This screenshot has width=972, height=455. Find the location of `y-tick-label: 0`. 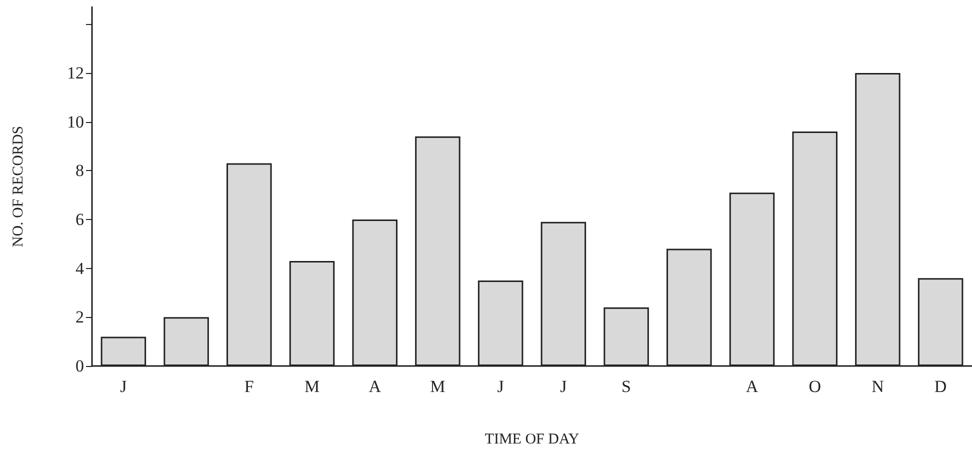

y-tick-label: 0 is located at coordinates (80, 366).